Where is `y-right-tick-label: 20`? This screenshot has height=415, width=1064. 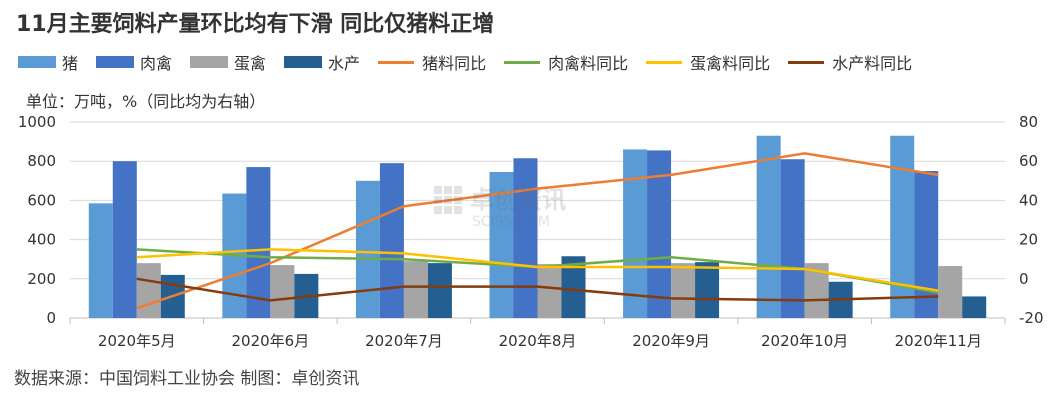
y-right-tick-label: 20 is located at coordinates (1028, 240).